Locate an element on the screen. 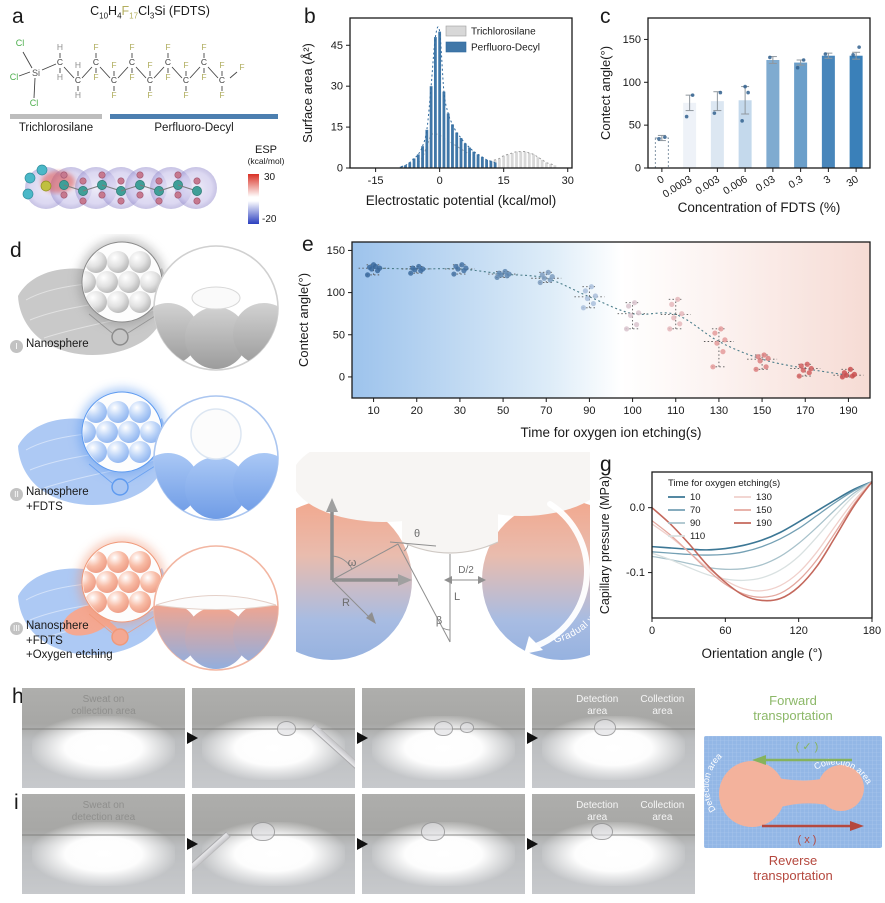 This screenshot has width=885, height=903. y-tick-label: -0.1 is located at coordinates (635, 573).